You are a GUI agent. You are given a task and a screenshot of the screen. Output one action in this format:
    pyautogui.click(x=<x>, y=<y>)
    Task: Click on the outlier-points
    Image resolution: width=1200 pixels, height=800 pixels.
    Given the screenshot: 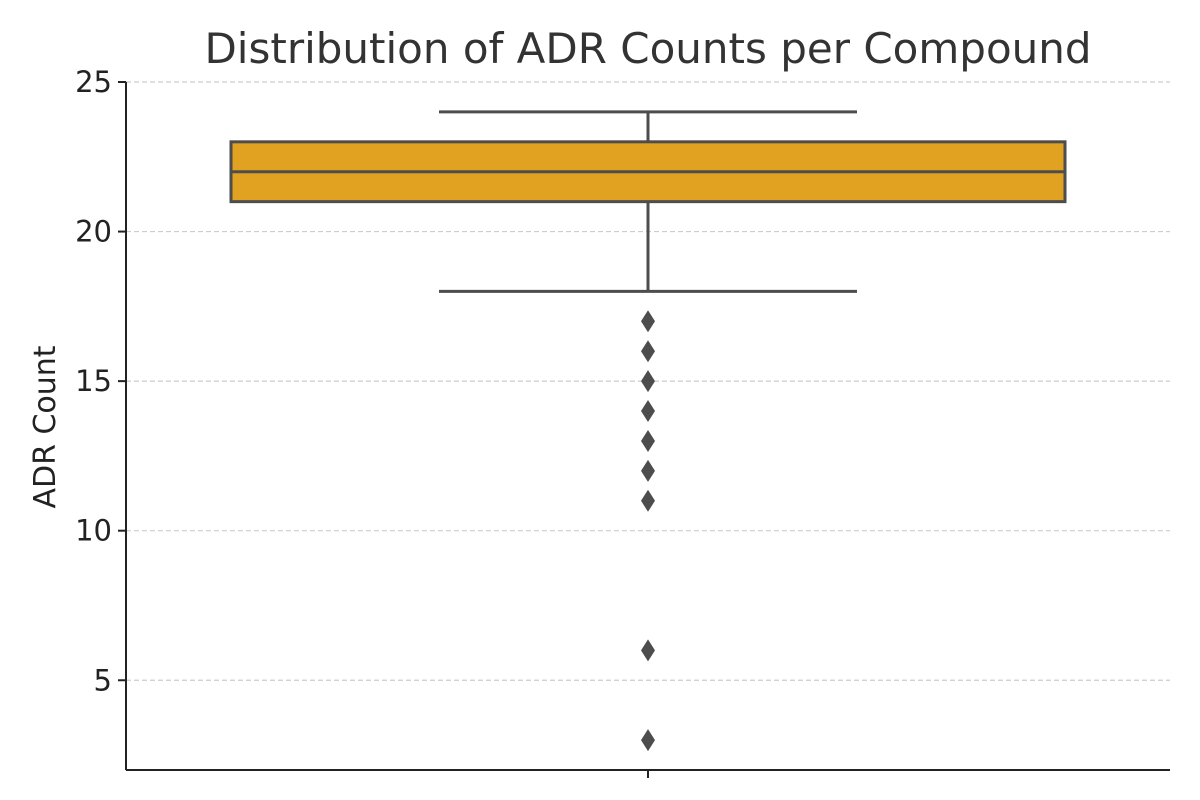 What is the action you would take?
    pyautogui.click(x=648, y=531)
    